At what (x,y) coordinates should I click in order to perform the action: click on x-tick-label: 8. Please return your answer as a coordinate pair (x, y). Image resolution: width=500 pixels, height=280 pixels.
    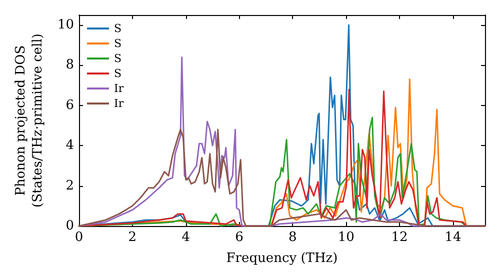
    Looking at the image, I should click on (292, 237).